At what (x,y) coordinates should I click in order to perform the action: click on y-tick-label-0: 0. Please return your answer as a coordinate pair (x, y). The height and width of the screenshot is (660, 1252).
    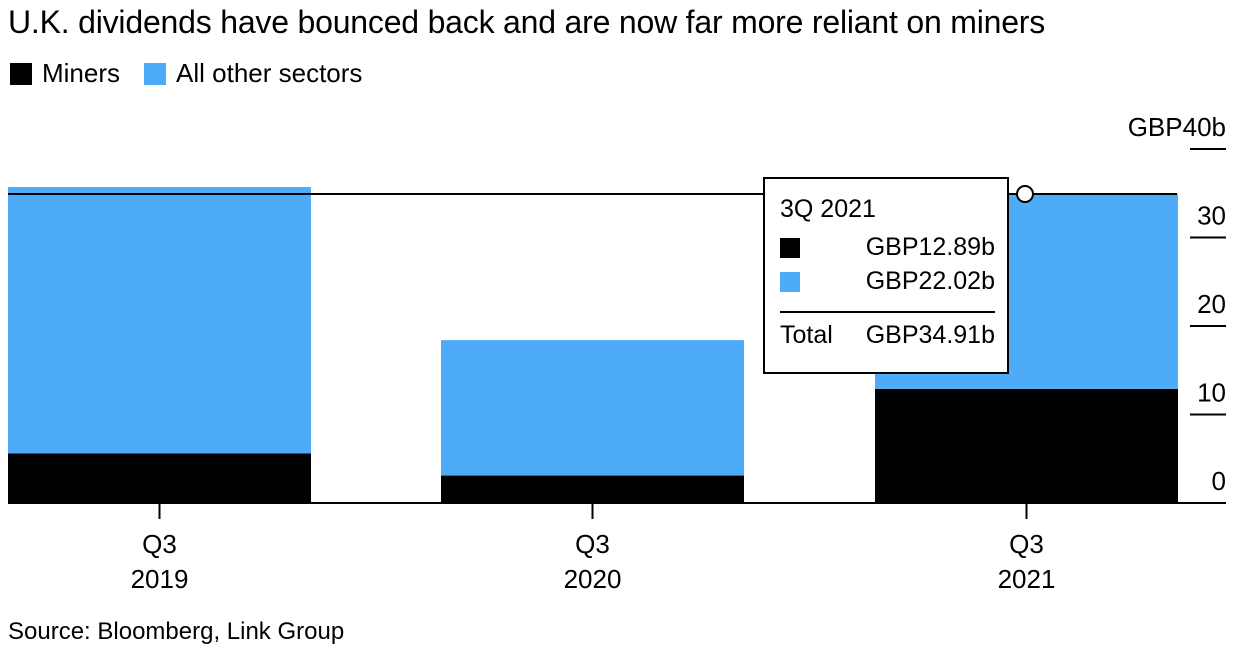
    Looking at the image, I should click on (1219, 481).